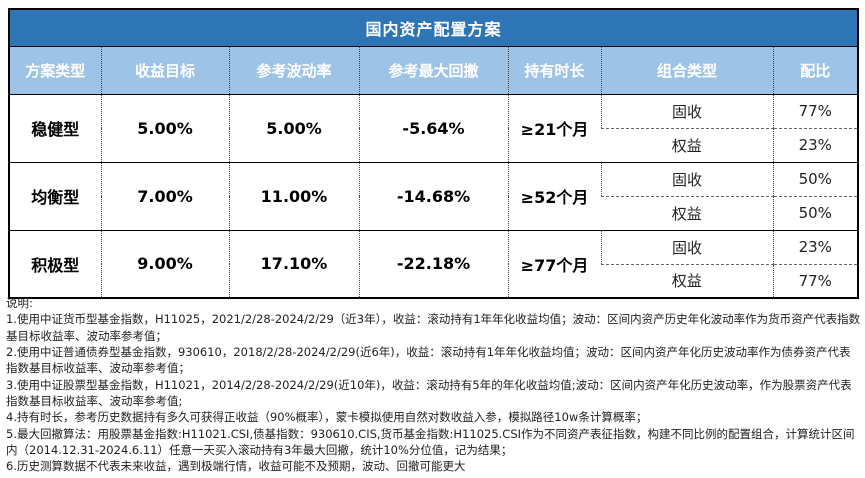  Describe the element at coordinates (164, 263) in the screenshot. I see `return-target: 9.00%` at that location.